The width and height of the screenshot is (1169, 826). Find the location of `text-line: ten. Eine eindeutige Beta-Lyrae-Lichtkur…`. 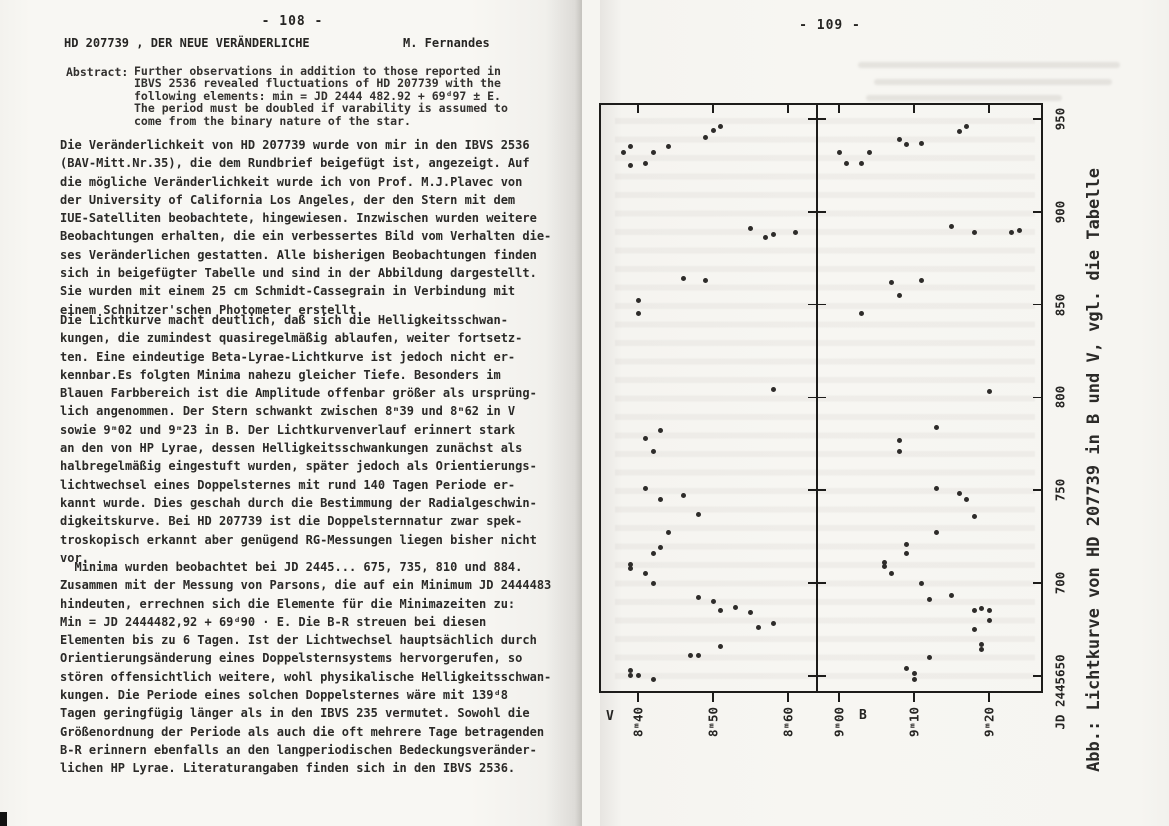

text-line: ten. Eine eindeutige Beta-Lyrae-Lichtkur… is located at coordinates (288, 356).